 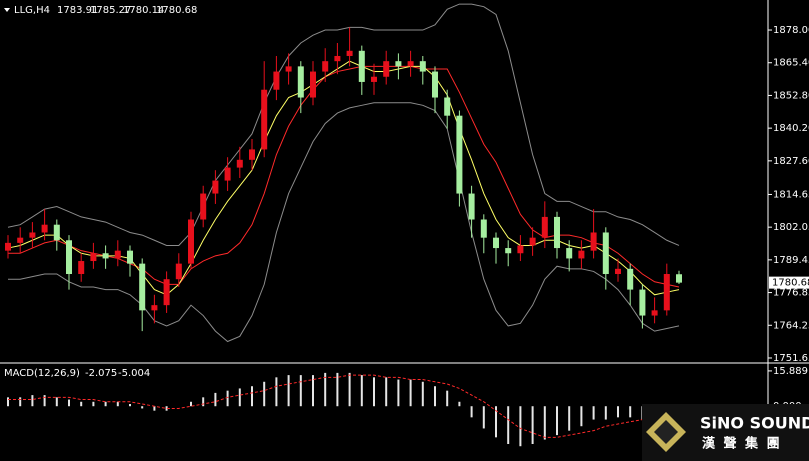 What do you see at coordinates (791, 260) in the screenshot?
I see `y-tick-label: 1789.45` at bounding box center [791, 260].